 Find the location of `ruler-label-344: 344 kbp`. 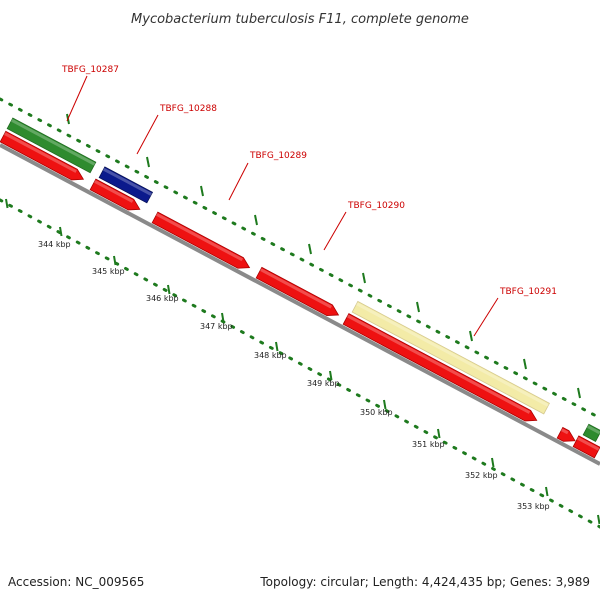

ruler-label-344: 344 kbp is located at coordinates (54, 244).